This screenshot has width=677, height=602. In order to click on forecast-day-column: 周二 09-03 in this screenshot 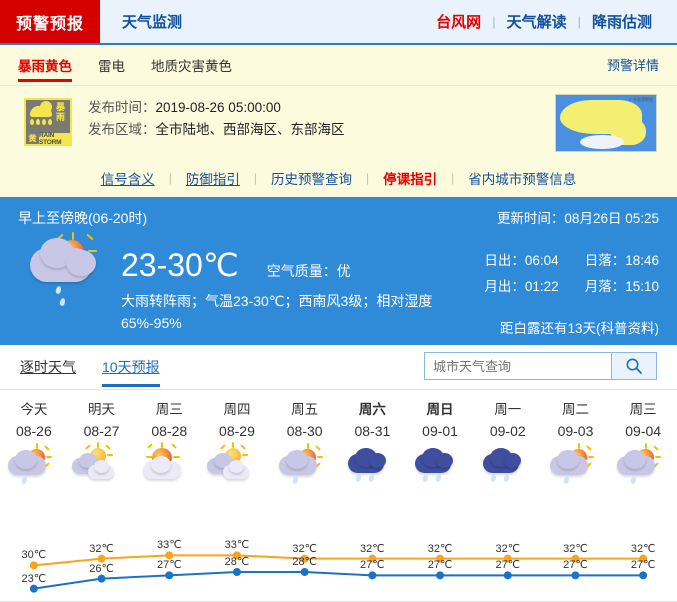, I will do `click(576, 446)`.